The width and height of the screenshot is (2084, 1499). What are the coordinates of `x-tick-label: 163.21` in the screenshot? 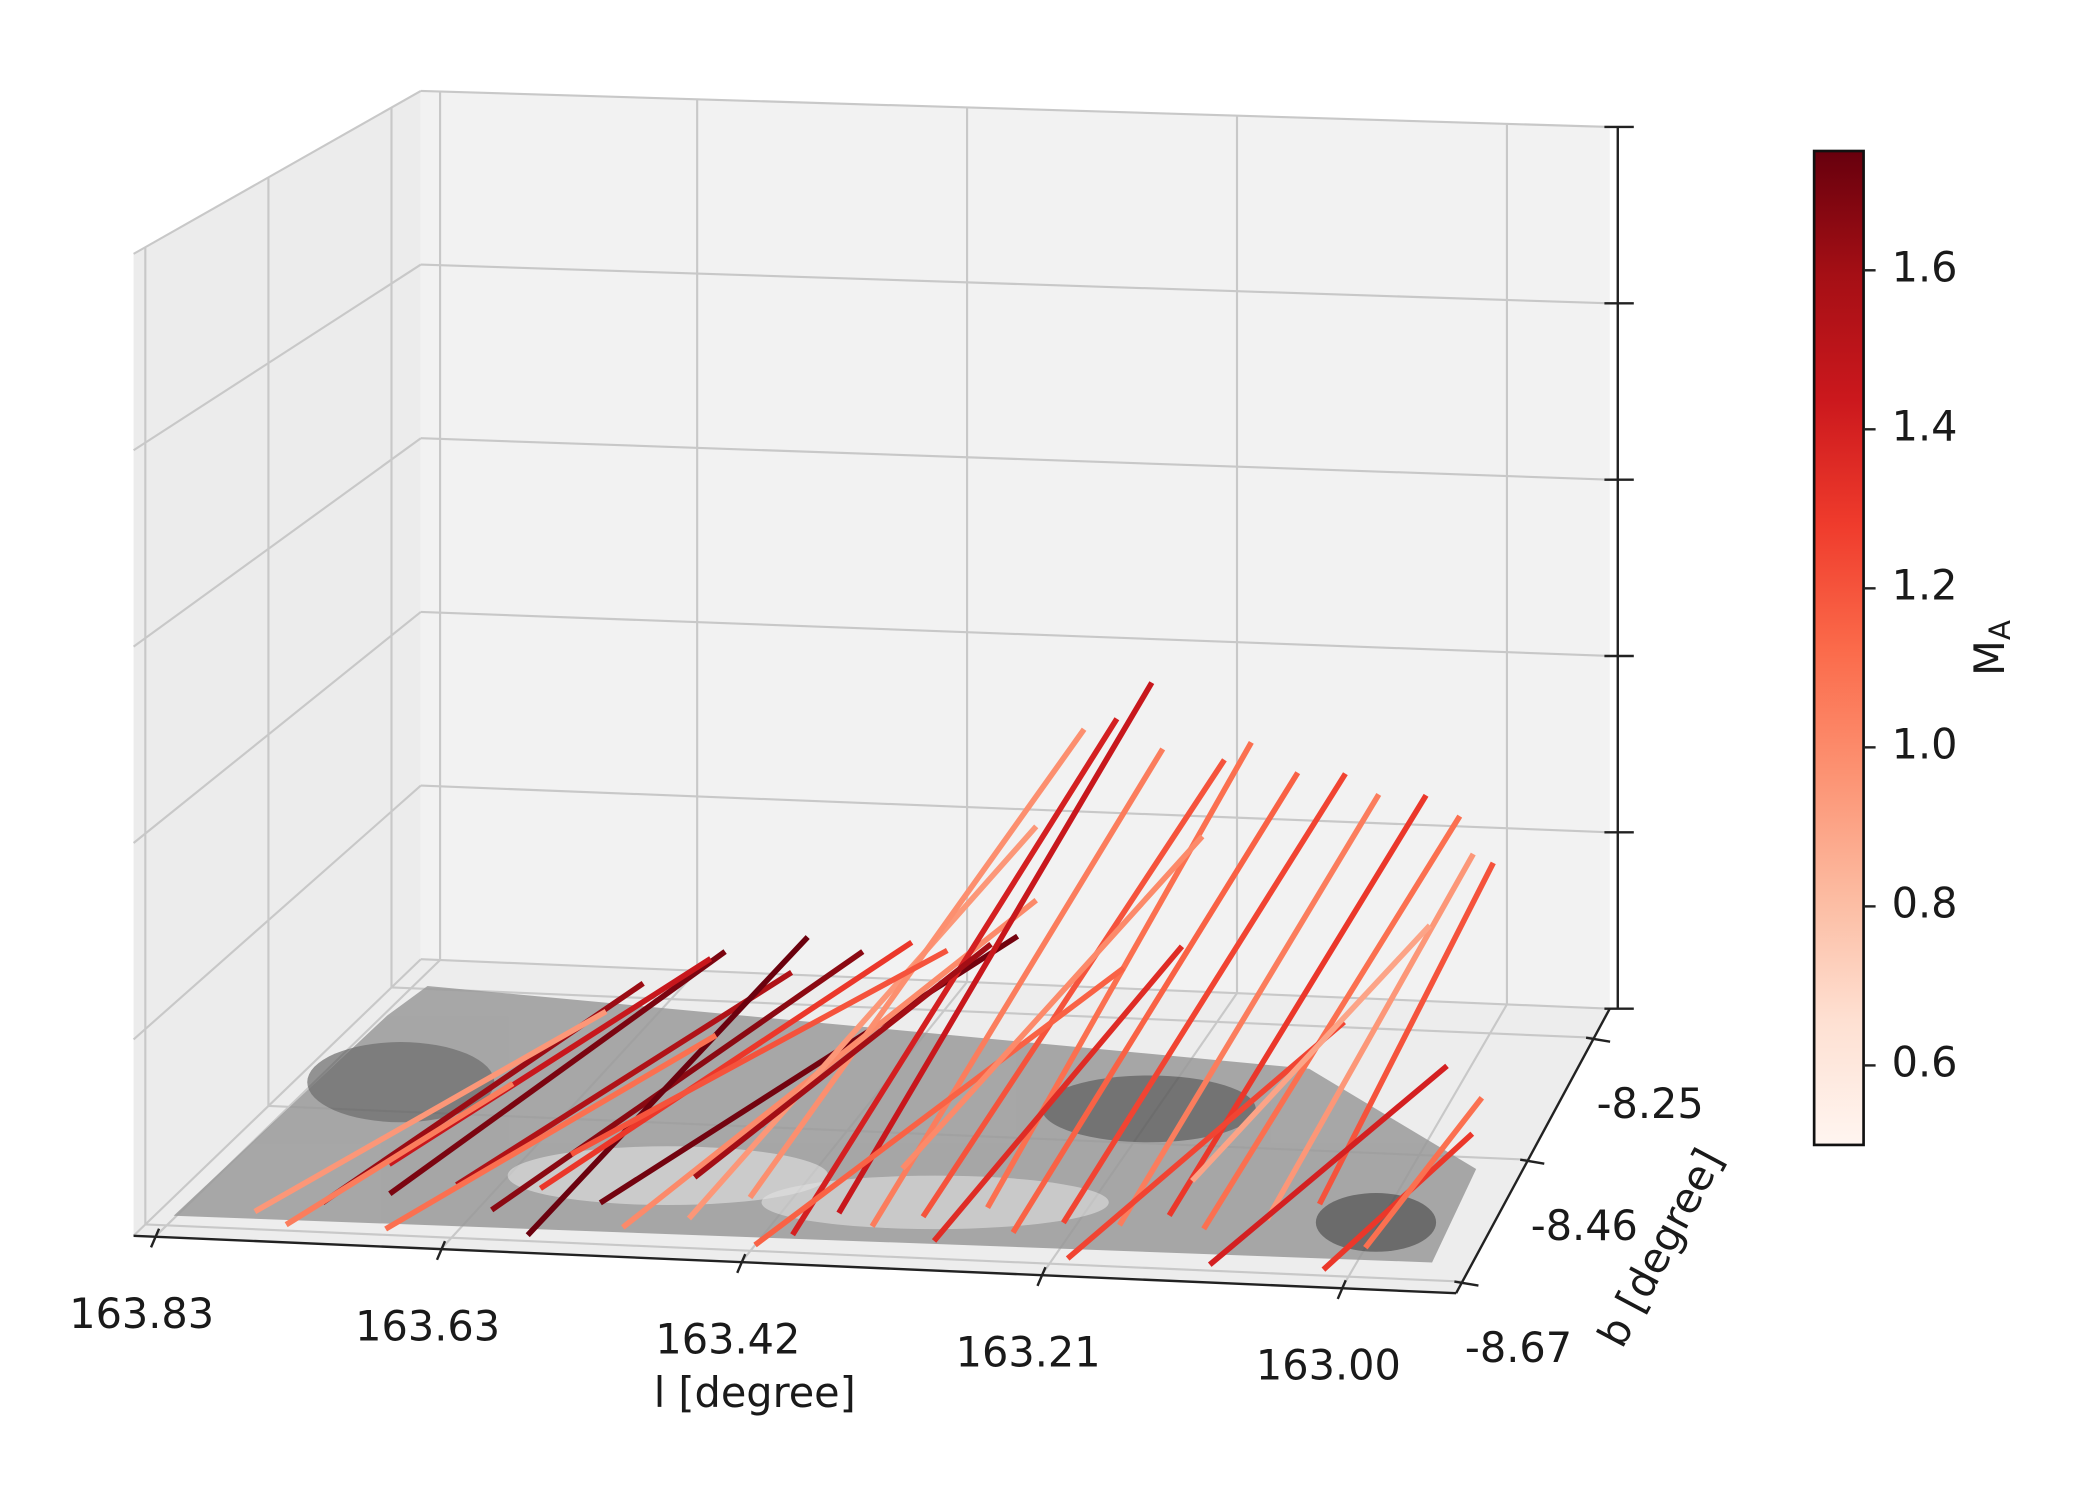 It's located at (1028, 1352).